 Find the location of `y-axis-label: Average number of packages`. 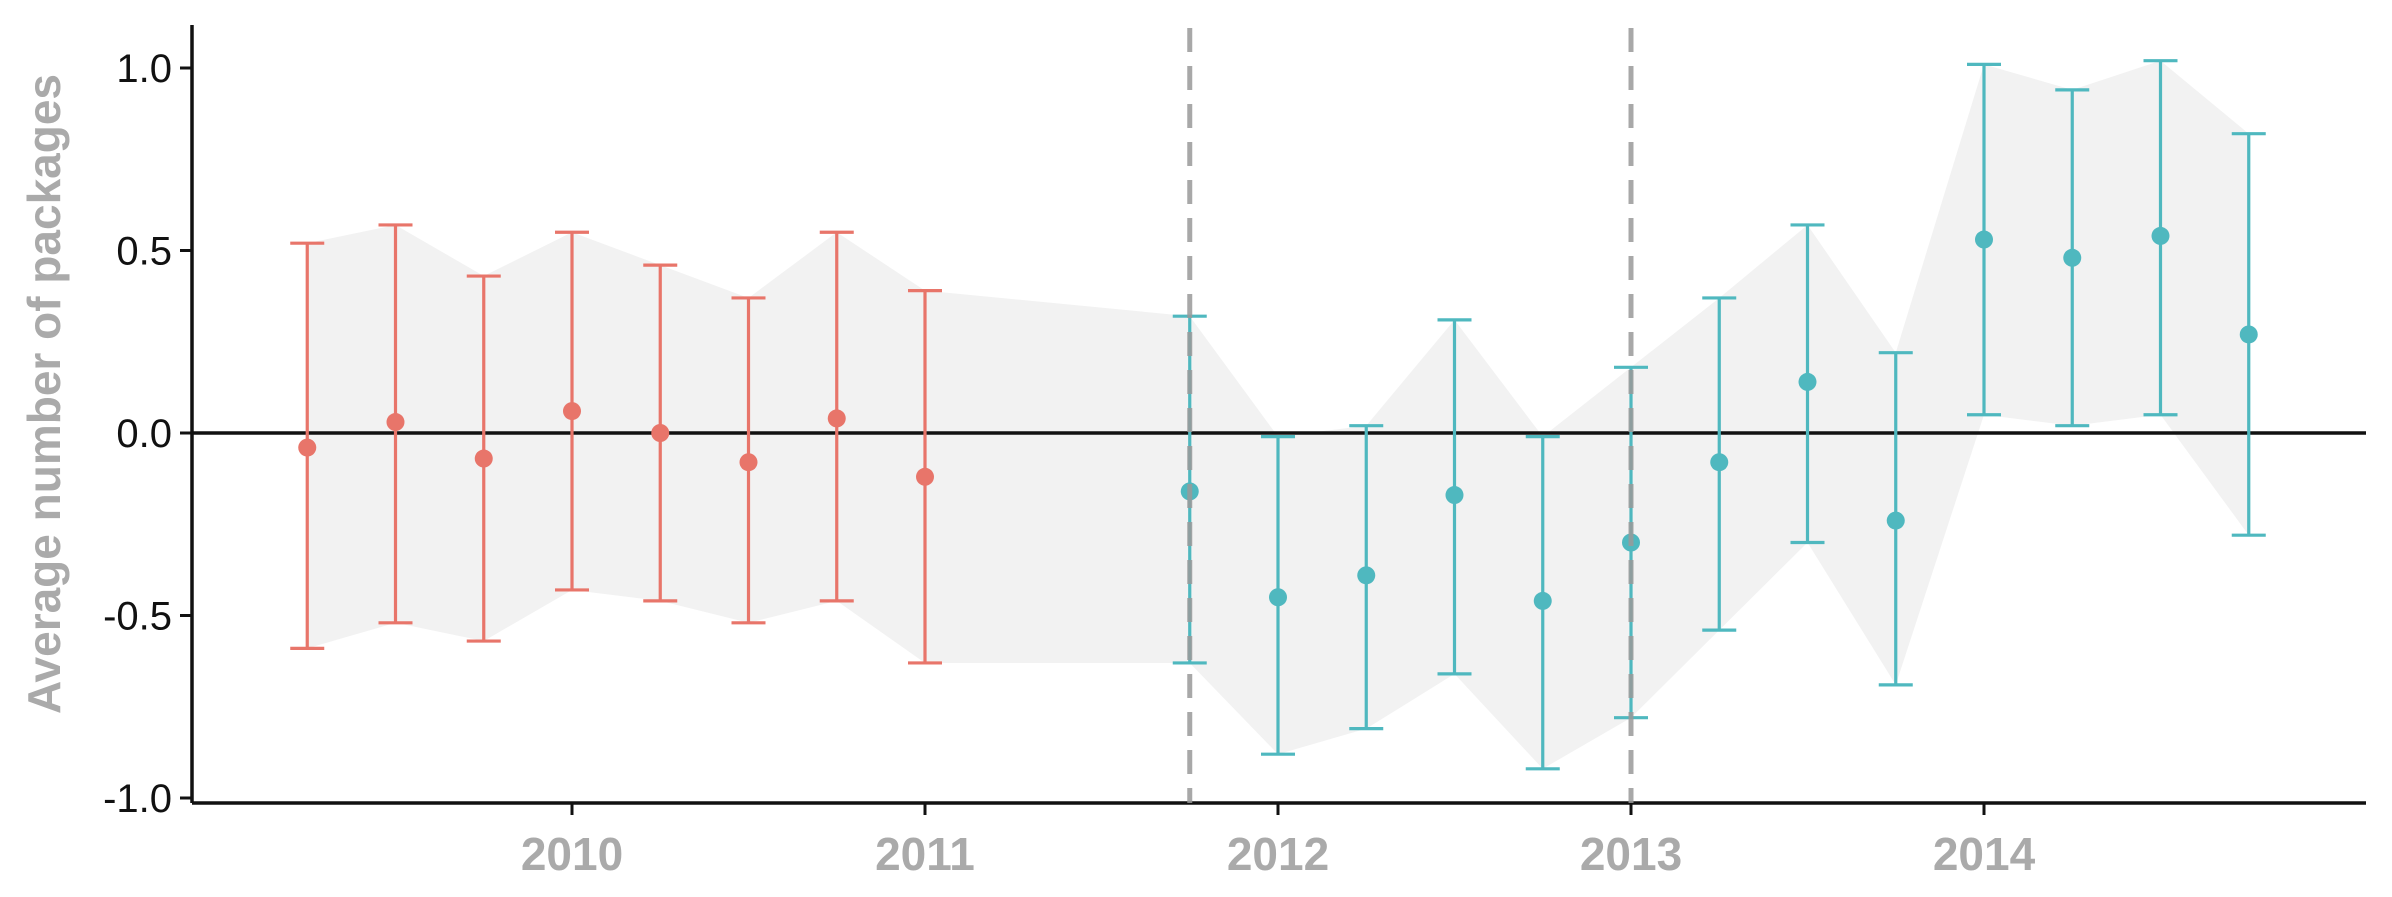

y-axis-label: Average number of packages is located at coordinates (44, 394).